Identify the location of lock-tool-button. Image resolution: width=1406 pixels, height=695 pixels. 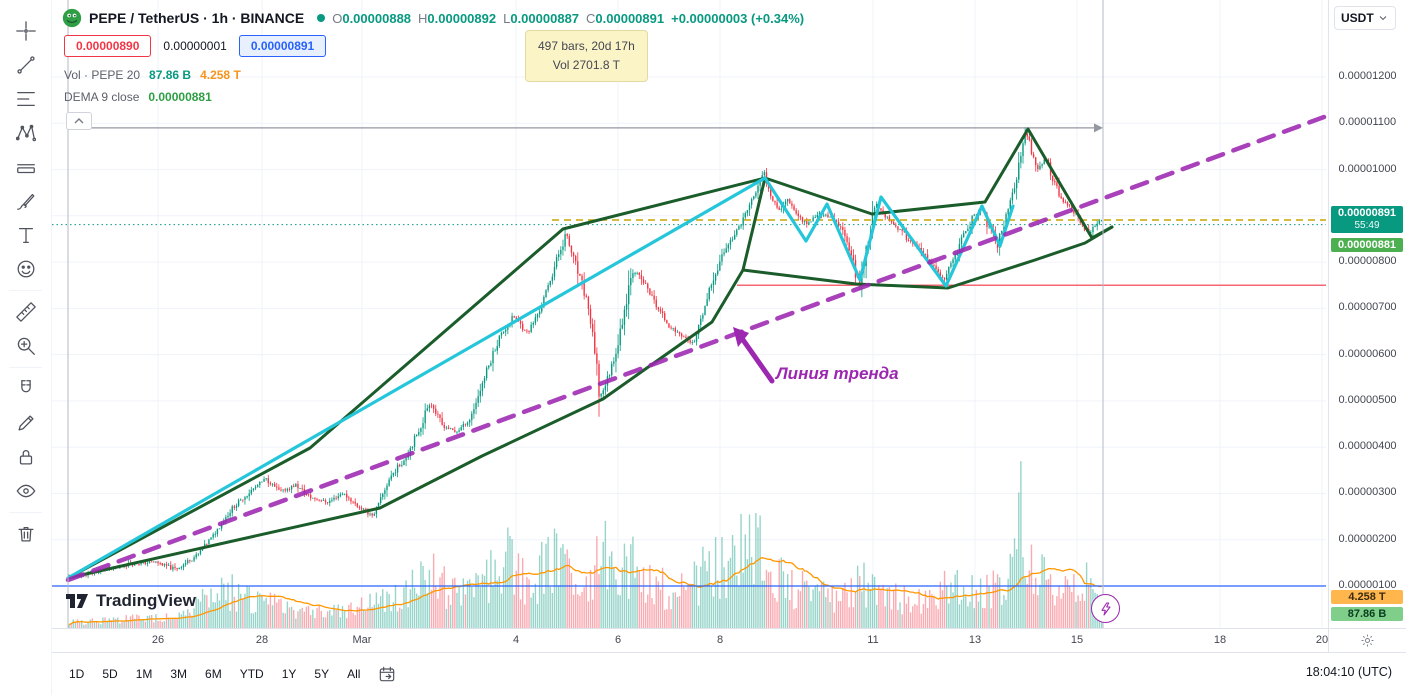
(26, 457).